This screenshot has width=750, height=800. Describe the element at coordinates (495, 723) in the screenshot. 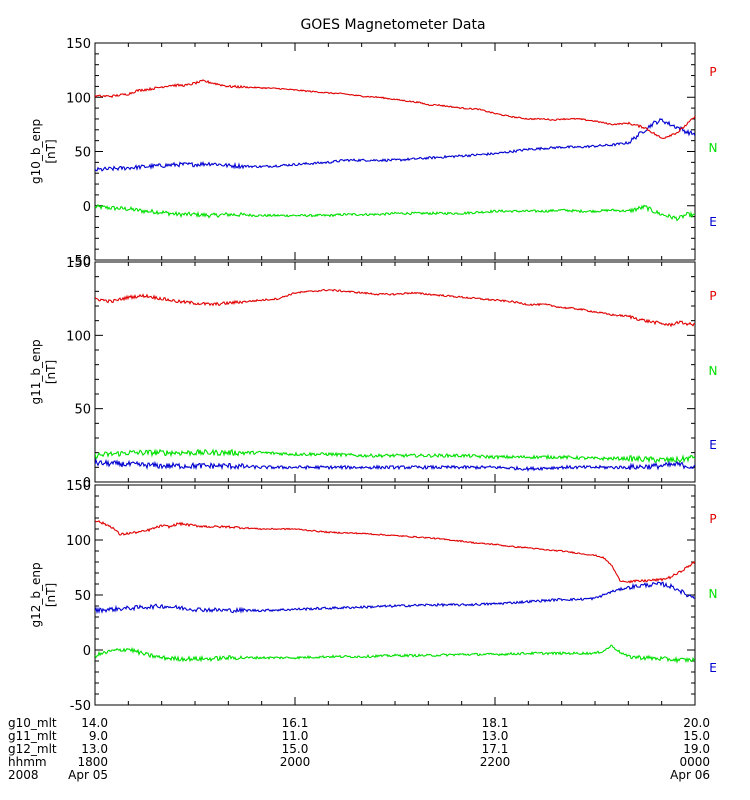

I see `x-row-value: 18.1` at that location.